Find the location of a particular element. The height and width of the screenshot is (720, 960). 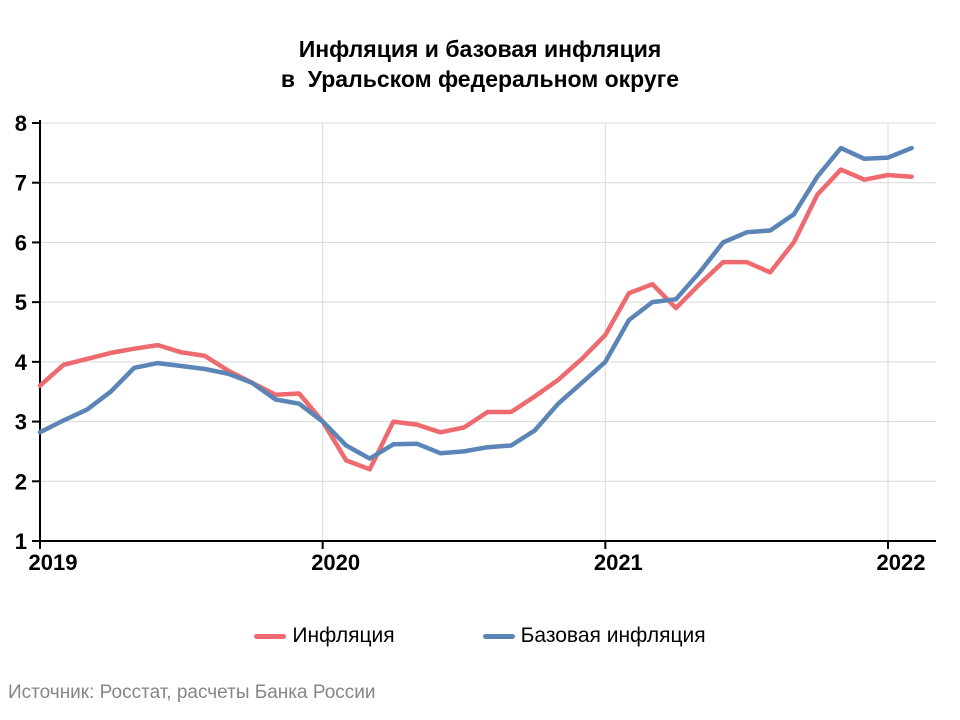

legend-item-core-inflation: Базовая инфляция is located at coordinates (594, 636).